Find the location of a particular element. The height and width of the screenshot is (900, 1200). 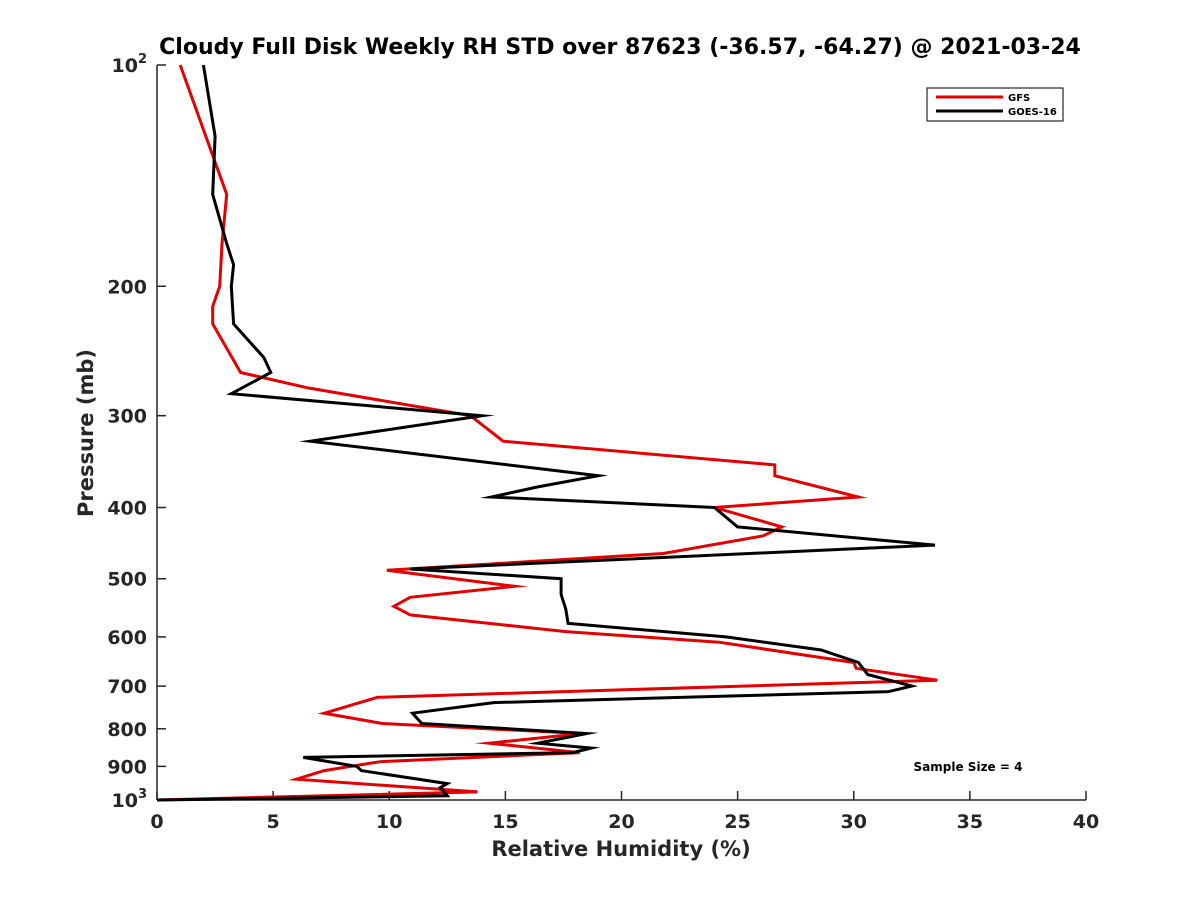

legend-label: GOES-16 is located at coordinates (1032, 112).